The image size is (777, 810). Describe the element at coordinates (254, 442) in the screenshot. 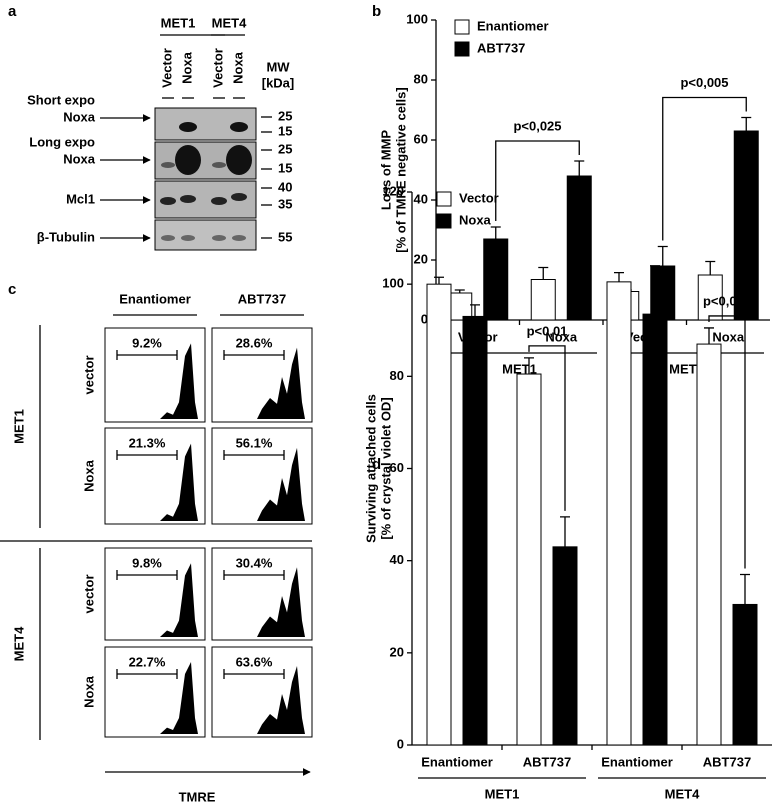

I see `percentage: 56.1%` at that location.